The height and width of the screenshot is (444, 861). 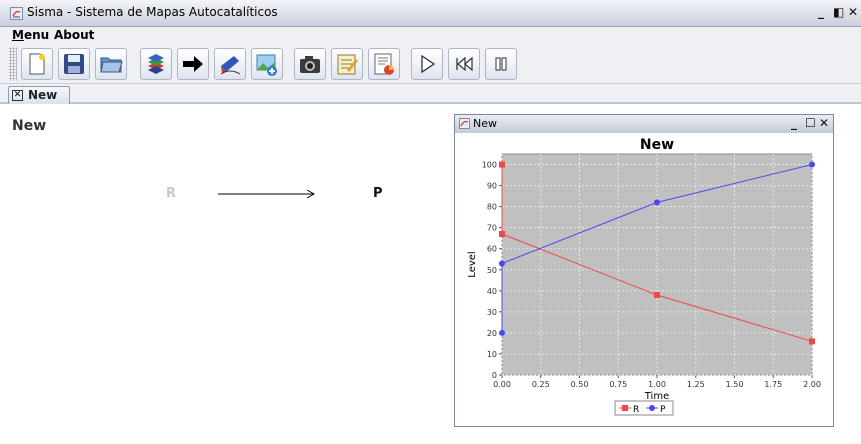 I want to click on toolbar-grip, so click(x=13, y=64).